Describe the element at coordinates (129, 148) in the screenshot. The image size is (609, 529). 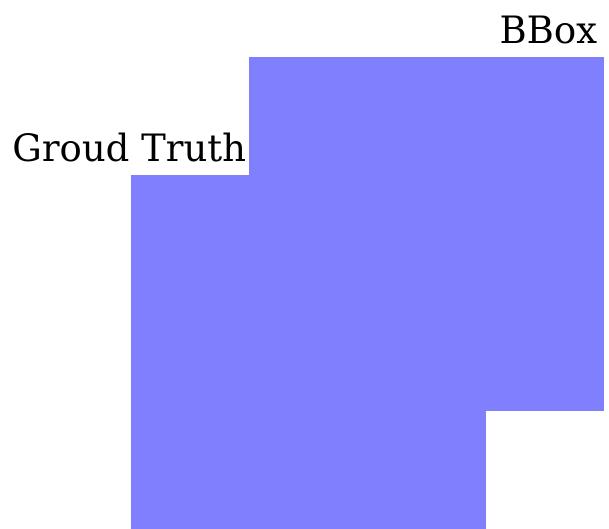
I see `ground-truth-label: Groud Truth` at that location.